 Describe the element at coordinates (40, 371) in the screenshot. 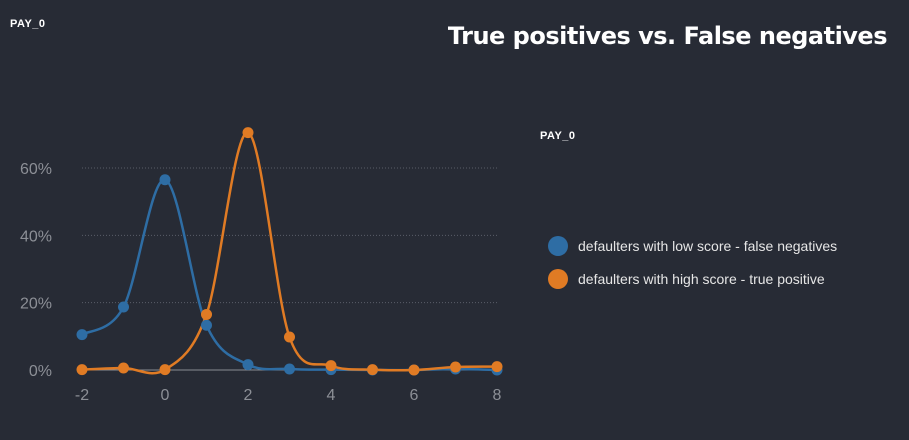

I see `y-tick-label: 0%` at that location.